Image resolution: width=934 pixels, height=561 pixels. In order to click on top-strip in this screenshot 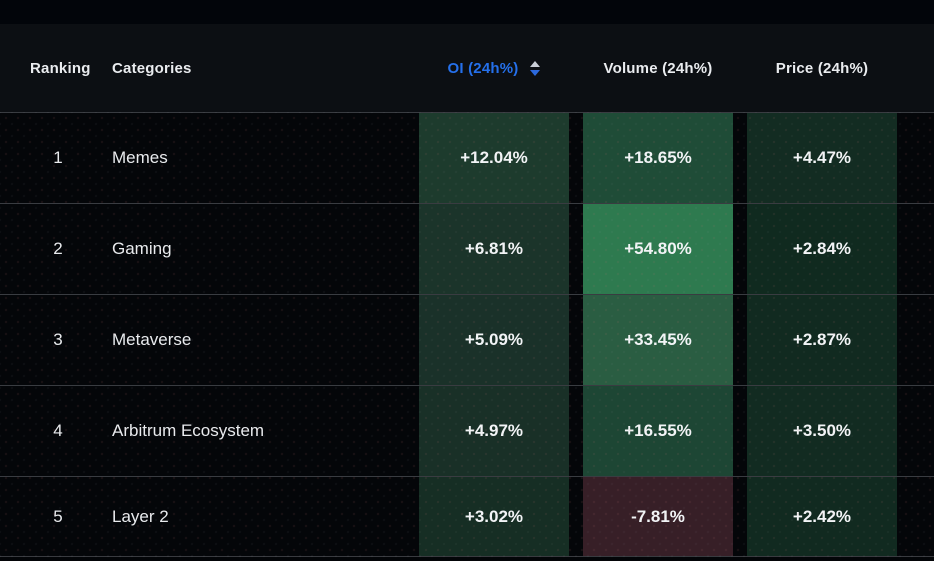, I will do `click(467, 12)`.